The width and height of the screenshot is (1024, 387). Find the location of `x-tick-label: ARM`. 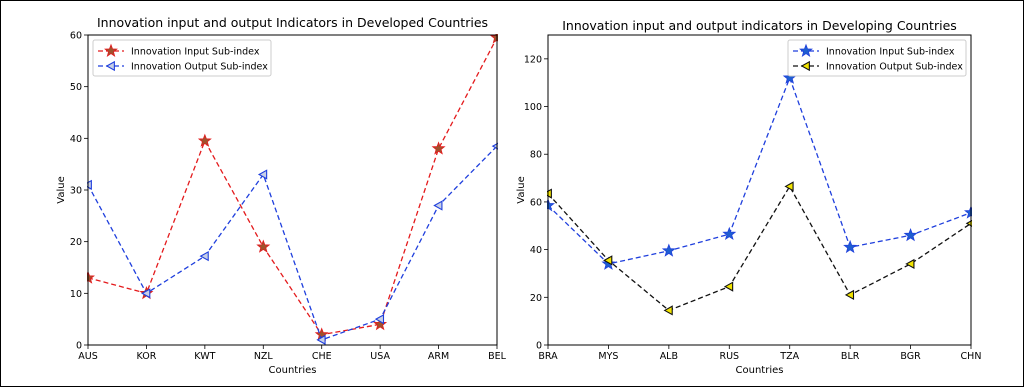

x-tick-label: ARM is located at coordinates (438, 356).